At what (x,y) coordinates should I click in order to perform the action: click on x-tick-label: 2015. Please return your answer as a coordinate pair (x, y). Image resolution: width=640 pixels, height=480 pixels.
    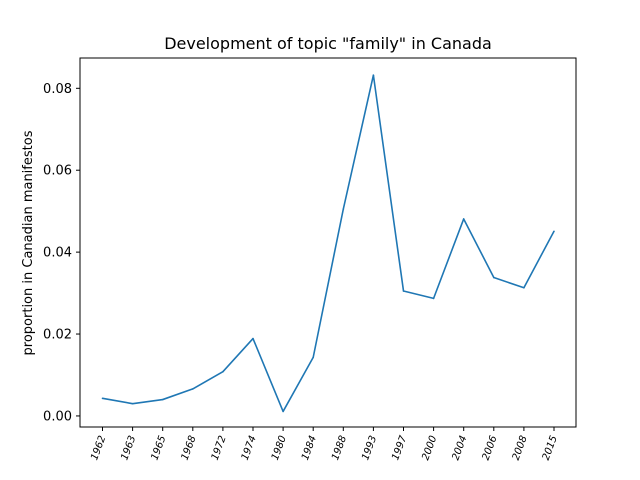
    Looking at the image, I should click on (550, 448).